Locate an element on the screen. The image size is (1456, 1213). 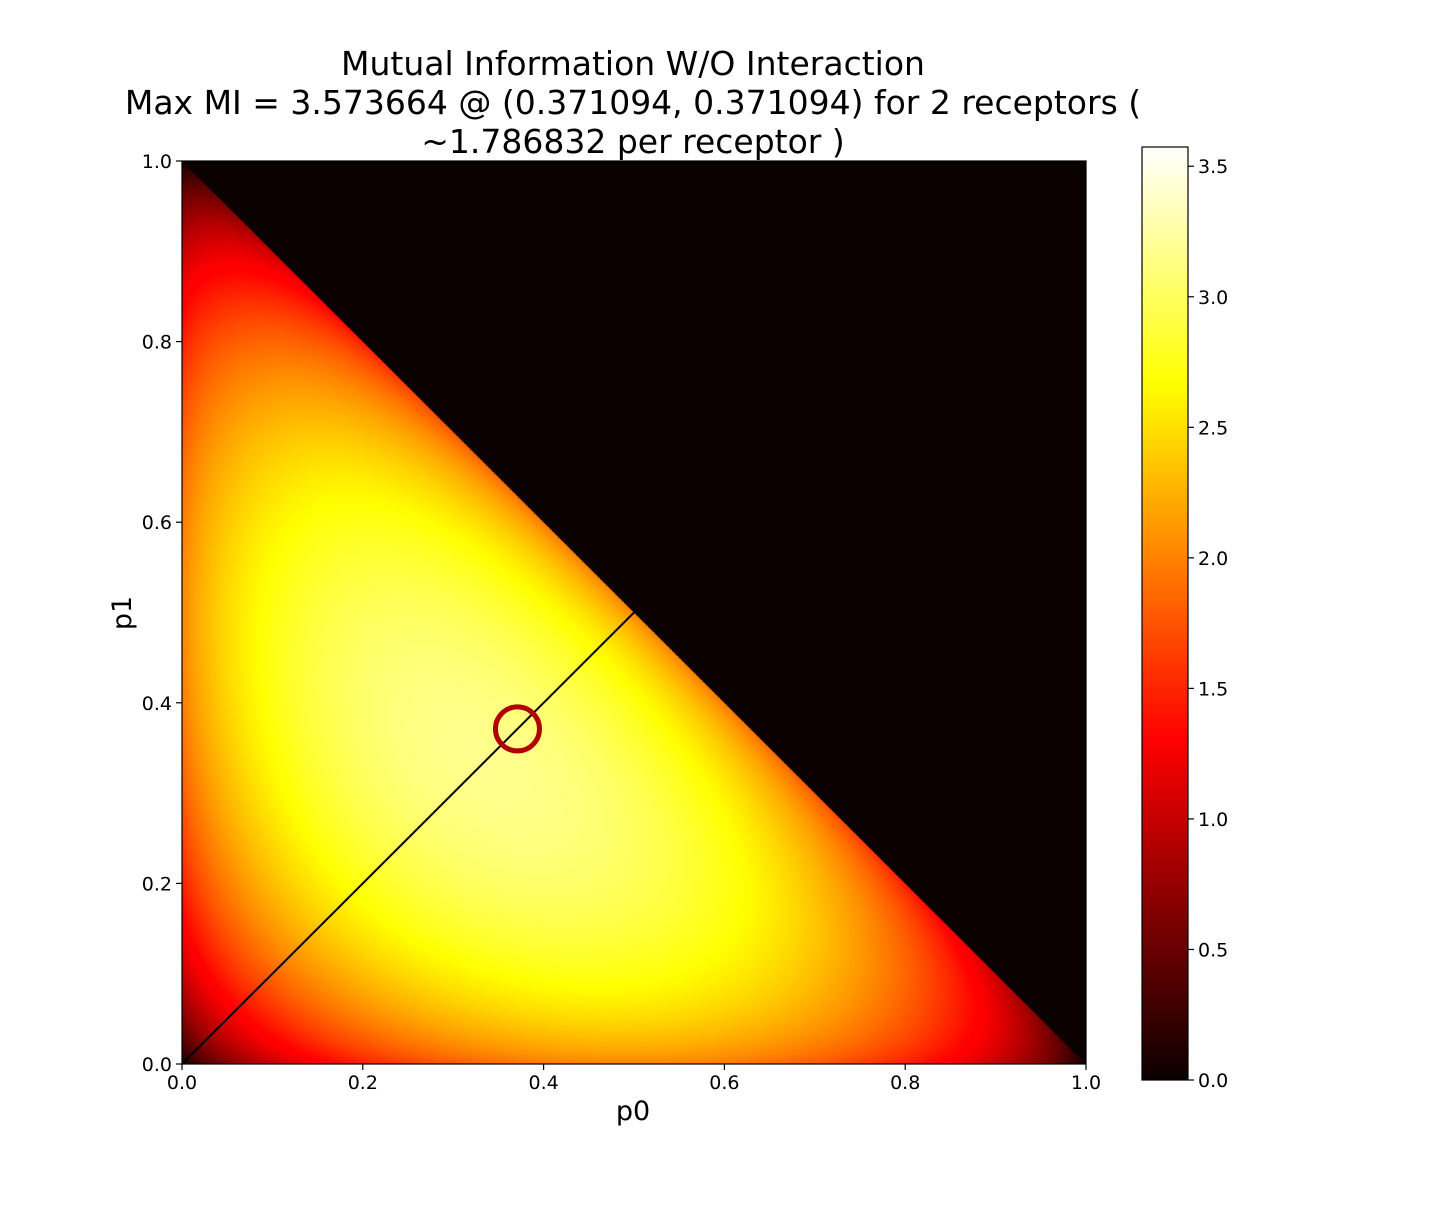
colorbar-tick-label: 2.0 is located at coordinates (1213, 559).